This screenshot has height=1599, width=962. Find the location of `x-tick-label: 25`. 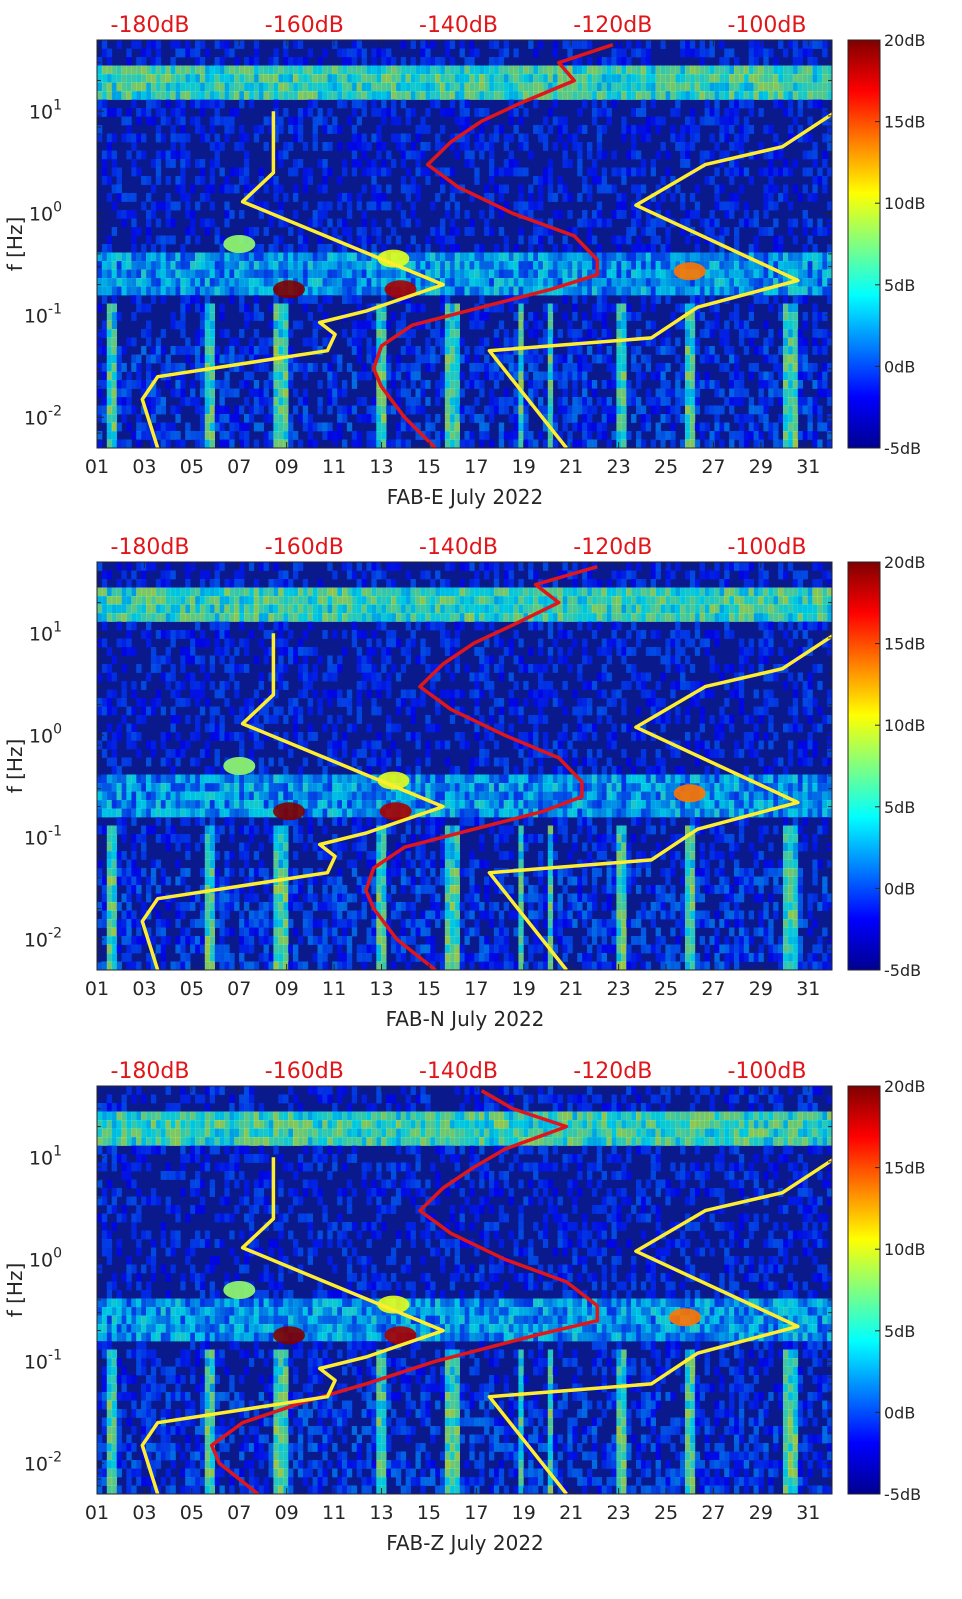

x-tick-label: 25 is located at coordinates (666, 989).